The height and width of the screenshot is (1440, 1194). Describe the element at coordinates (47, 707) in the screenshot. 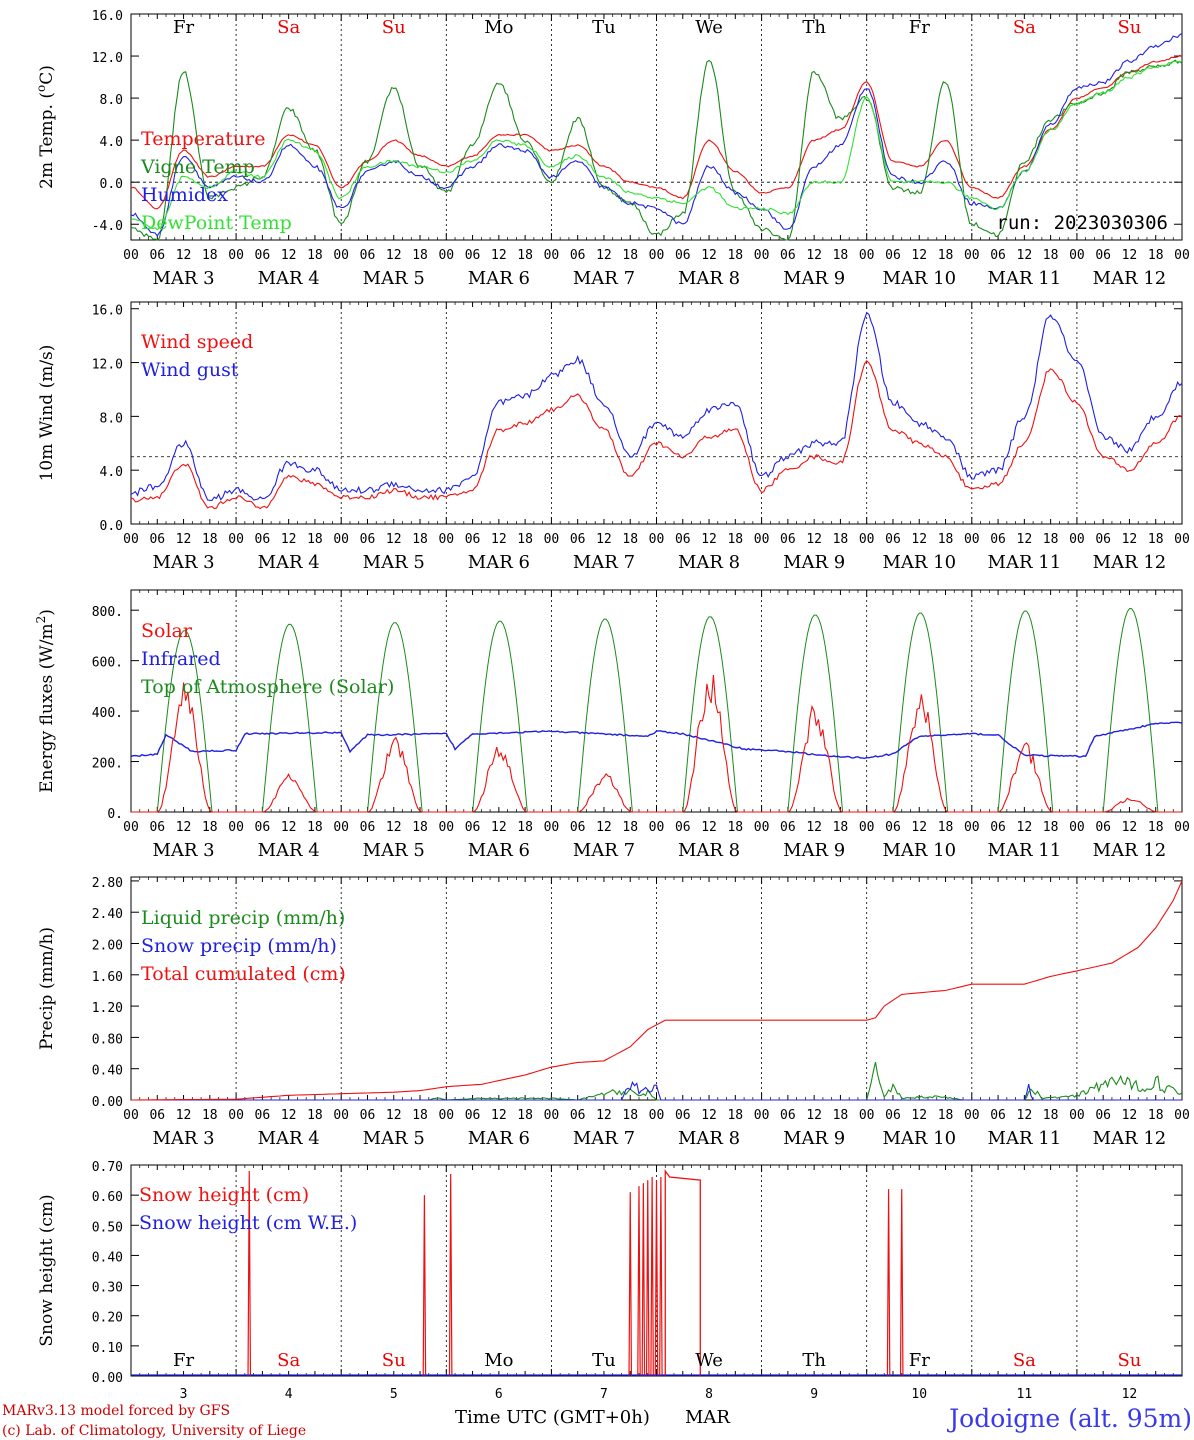

I see `y-axis-label-part: Energy fluxes (W/m` at that location.